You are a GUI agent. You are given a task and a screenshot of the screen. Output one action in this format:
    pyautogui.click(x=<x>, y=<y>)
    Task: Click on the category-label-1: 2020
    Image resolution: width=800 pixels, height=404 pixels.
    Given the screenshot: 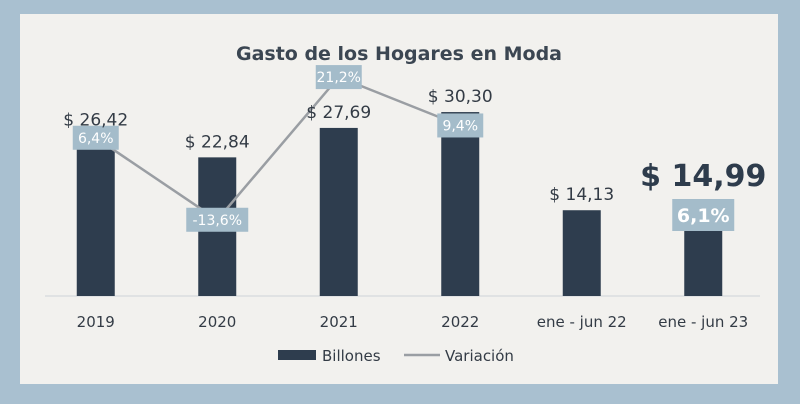 What is the action you would take?
    pyautogui.click(x=217, y=322)
    